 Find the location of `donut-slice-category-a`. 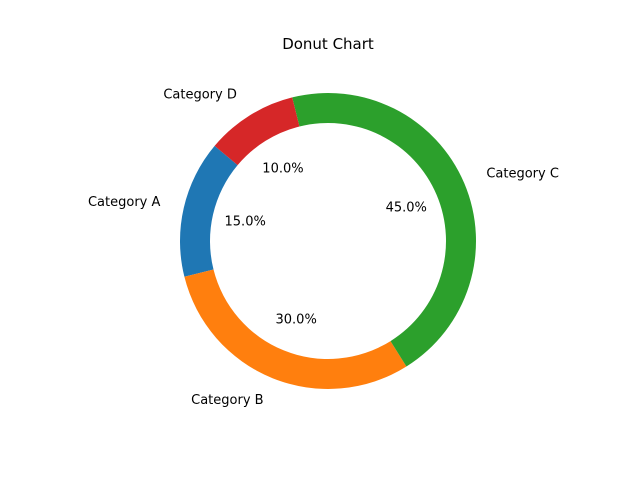

donut-slice-category-a is located at coordinates (209, 211).